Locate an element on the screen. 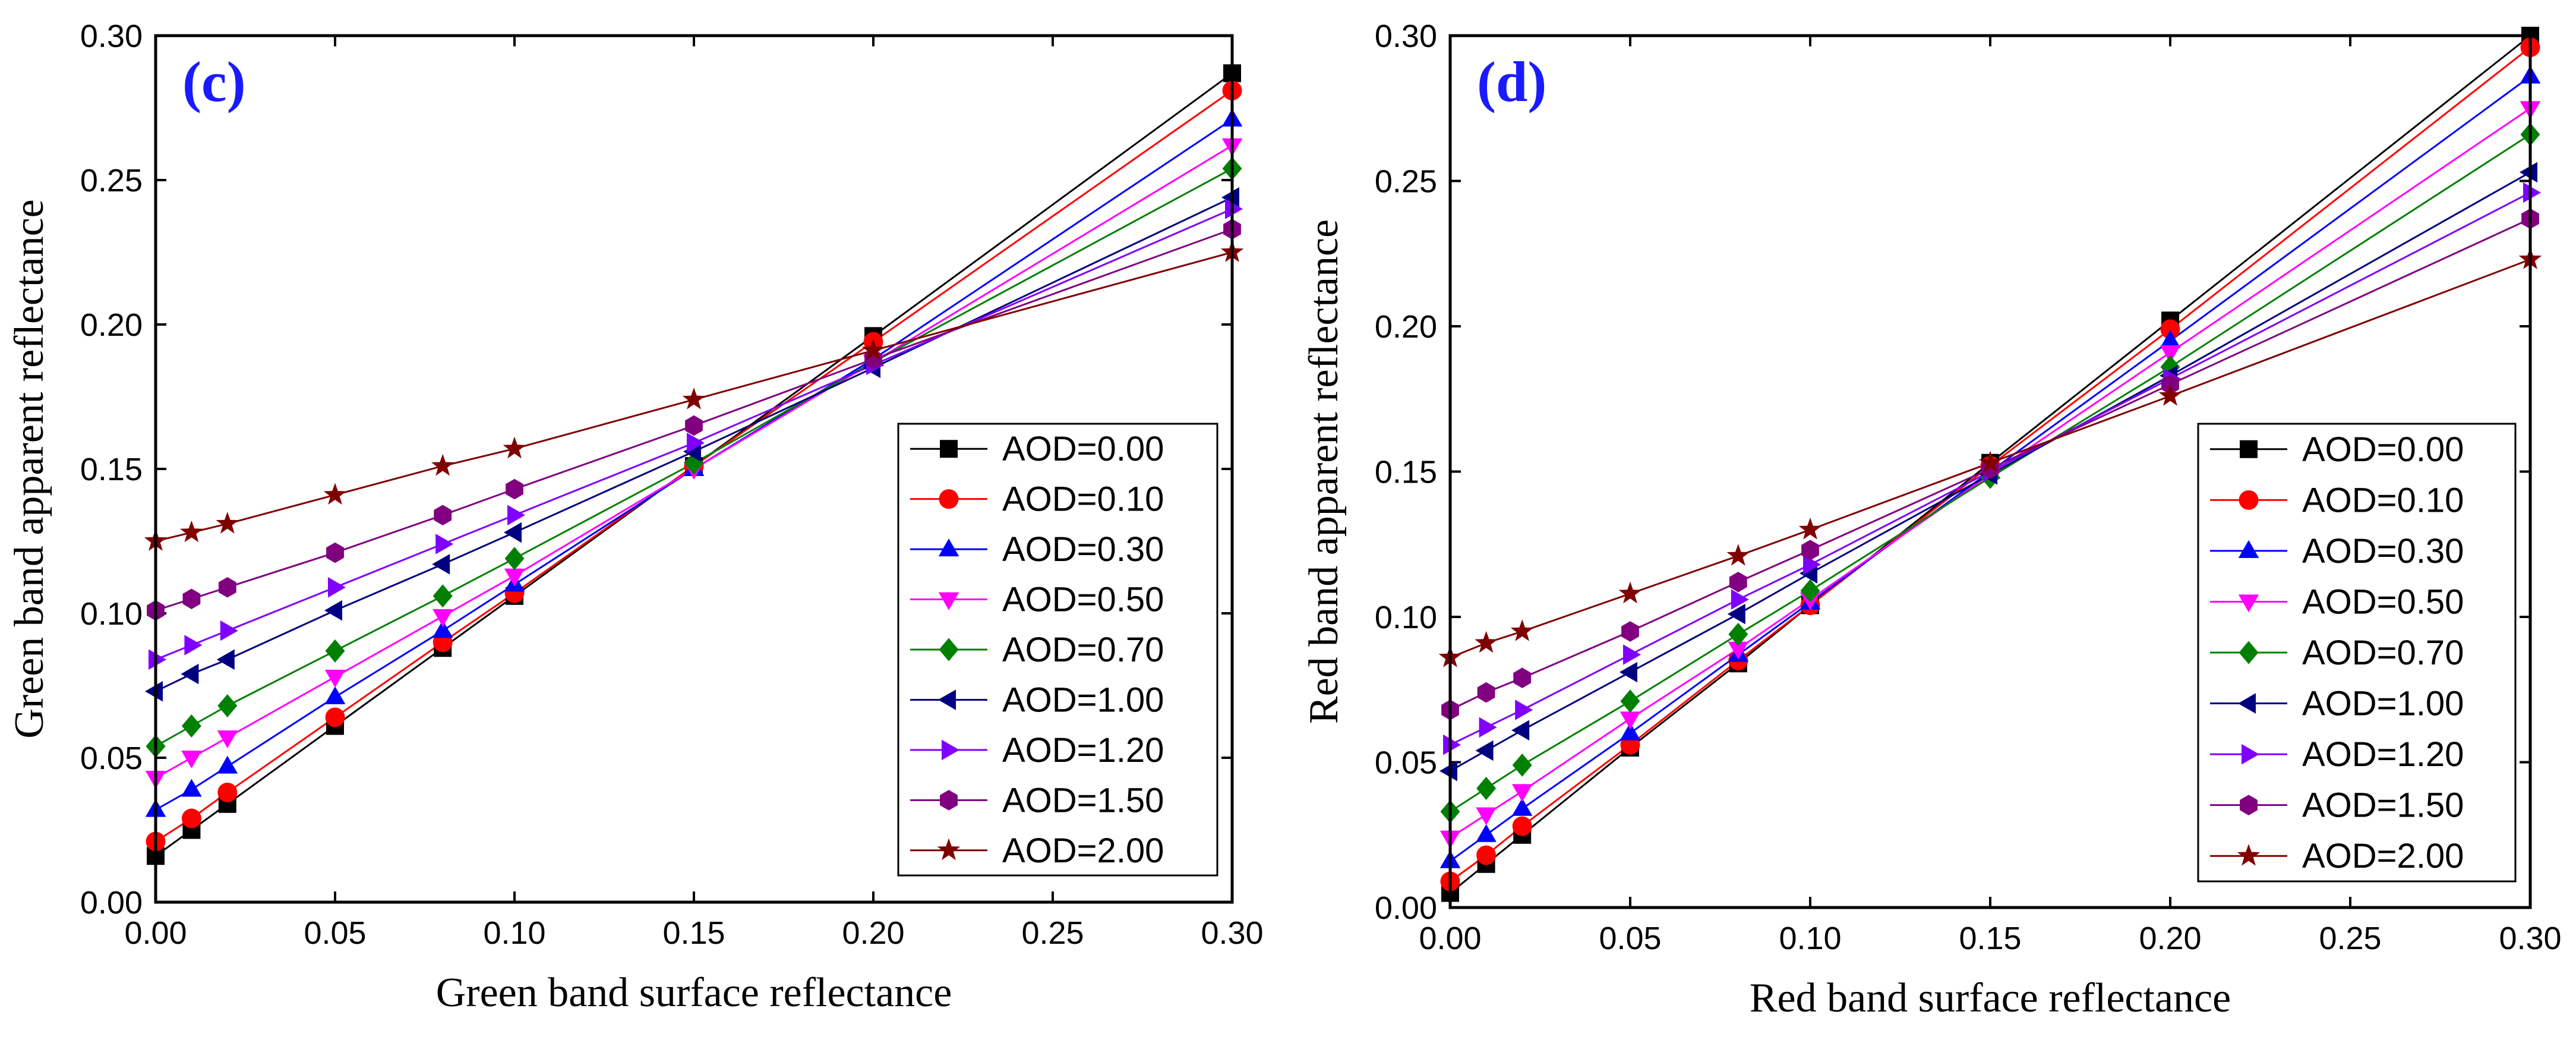 The width and height of the screenshot is (2576, 1046). x-tick-label: 0.15 is located at coordinates (693, 933).